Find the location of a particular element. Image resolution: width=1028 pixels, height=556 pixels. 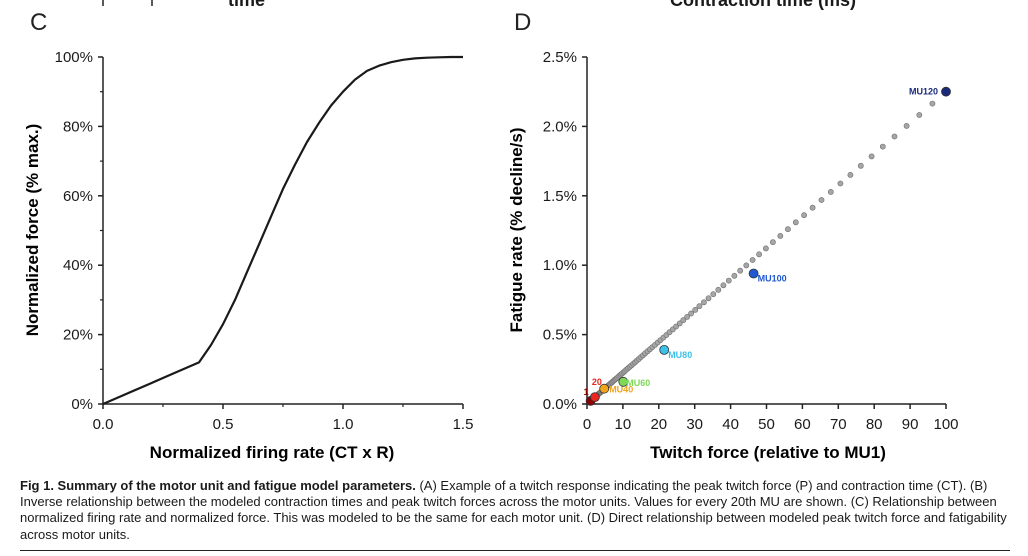

panel-d-xtick-label: 80 is located at coordinates (874, 424).